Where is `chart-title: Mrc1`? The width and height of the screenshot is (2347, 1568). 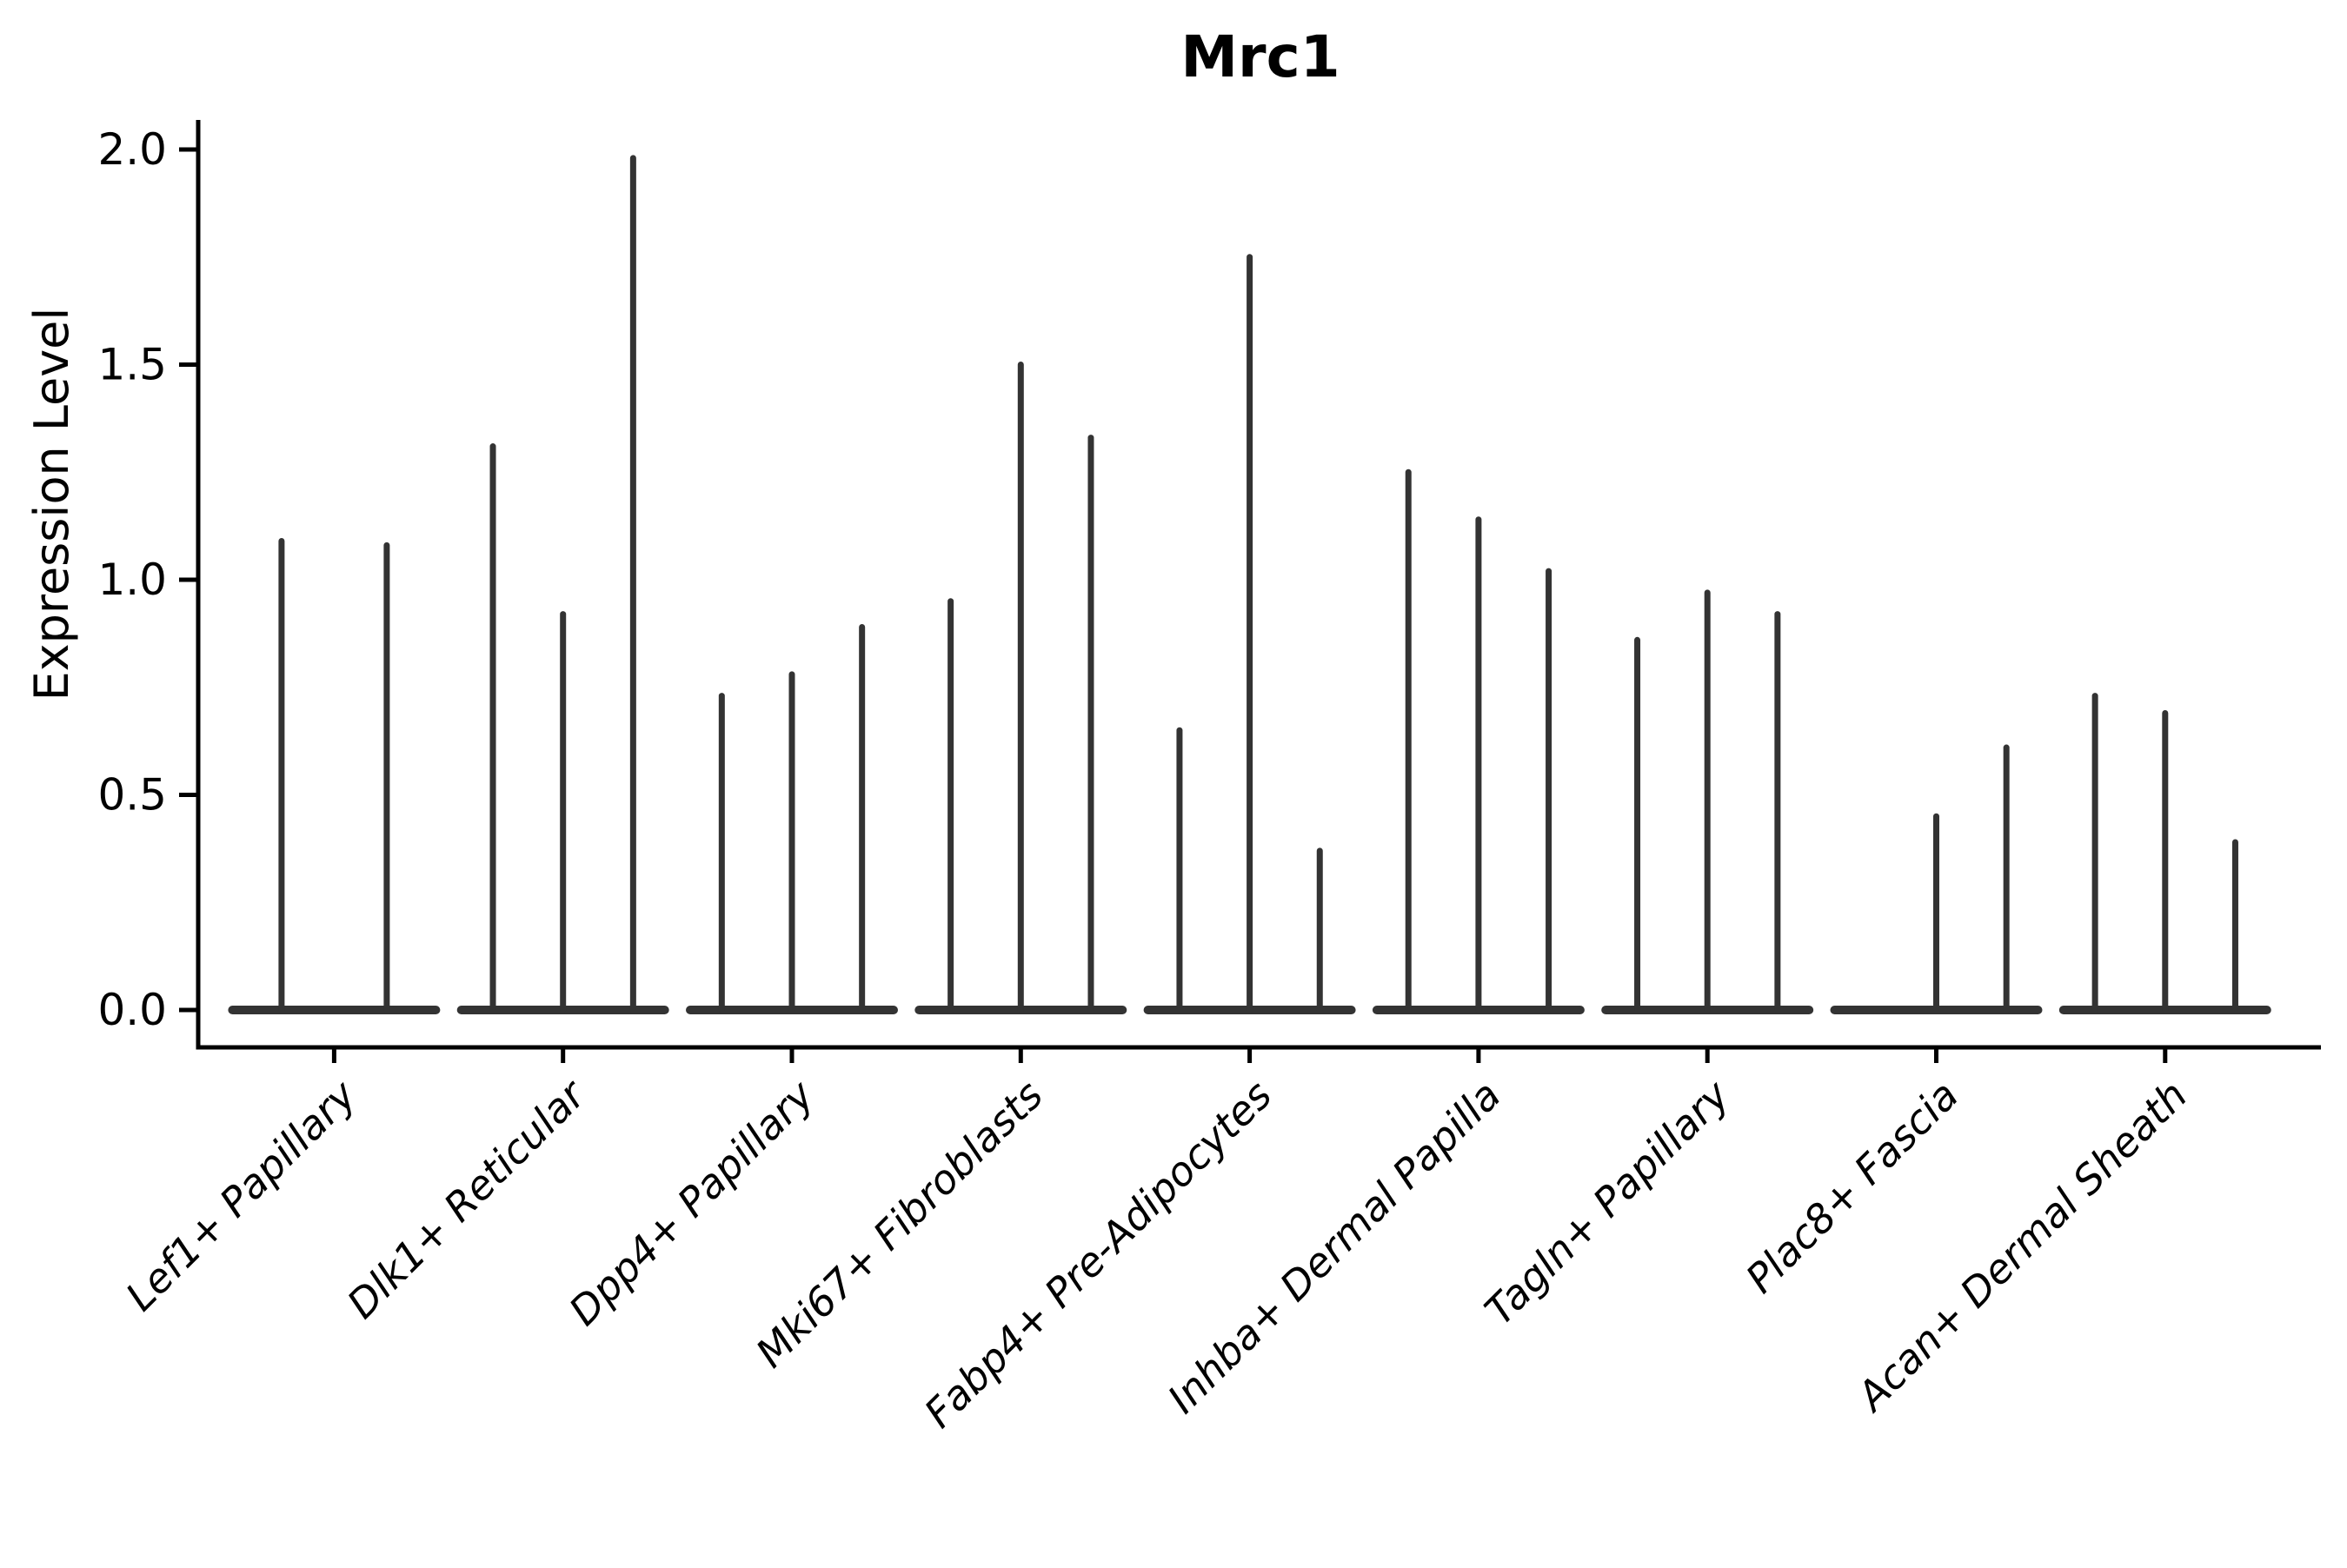 chart-title: Mrc1 is located at coordinates (1260, 56).